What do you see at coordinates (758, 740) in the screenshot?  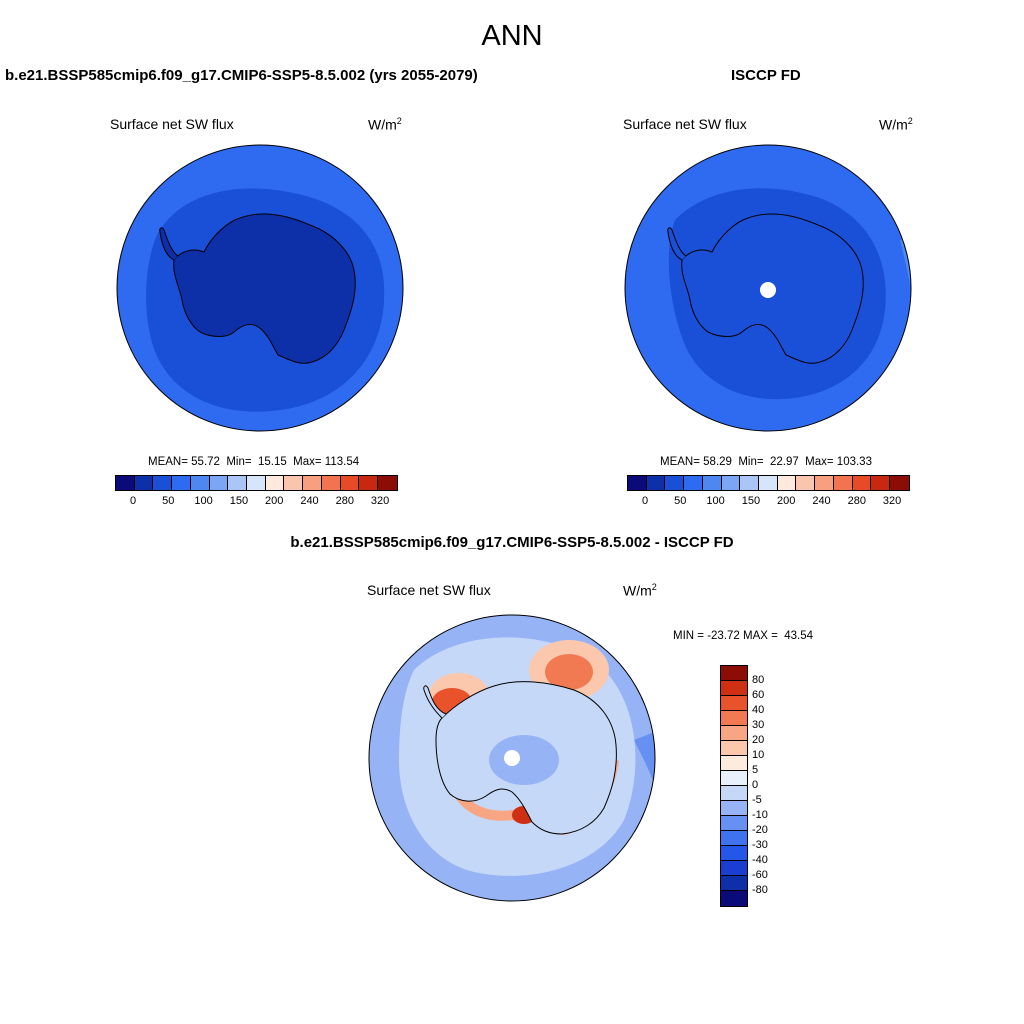 I see `colorbar-tick-label: 20` at bounding box center [758, 740].